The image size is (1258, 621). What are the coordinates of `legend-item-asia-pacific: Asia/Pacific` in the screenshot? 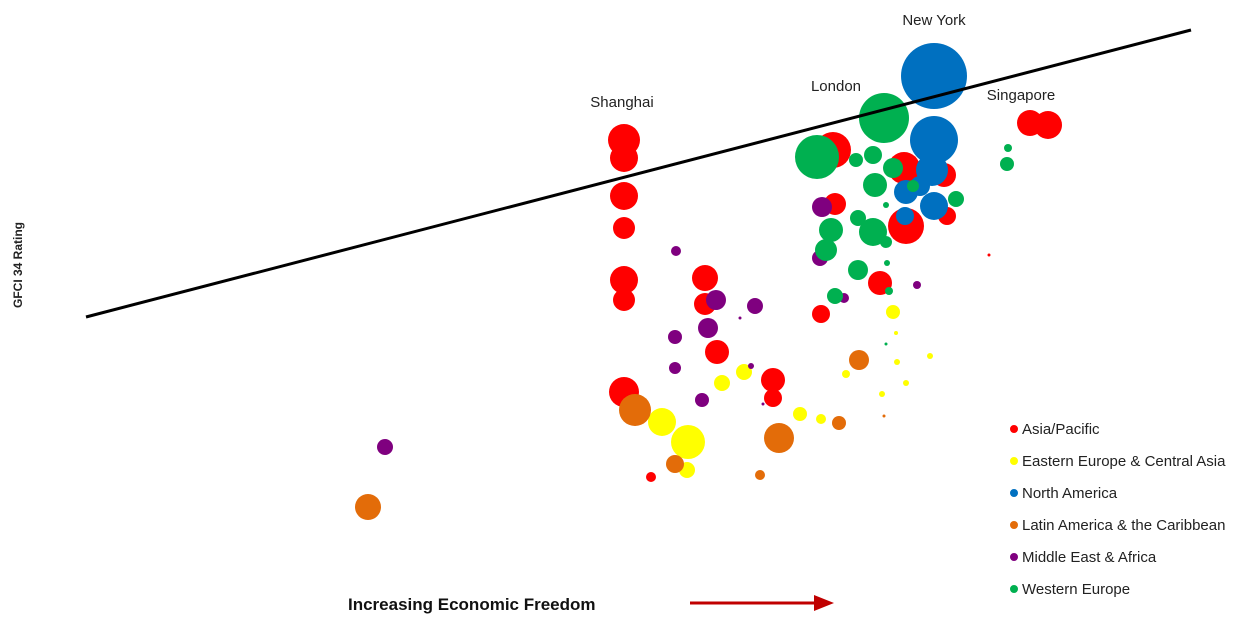 It's located at (1055, 429).